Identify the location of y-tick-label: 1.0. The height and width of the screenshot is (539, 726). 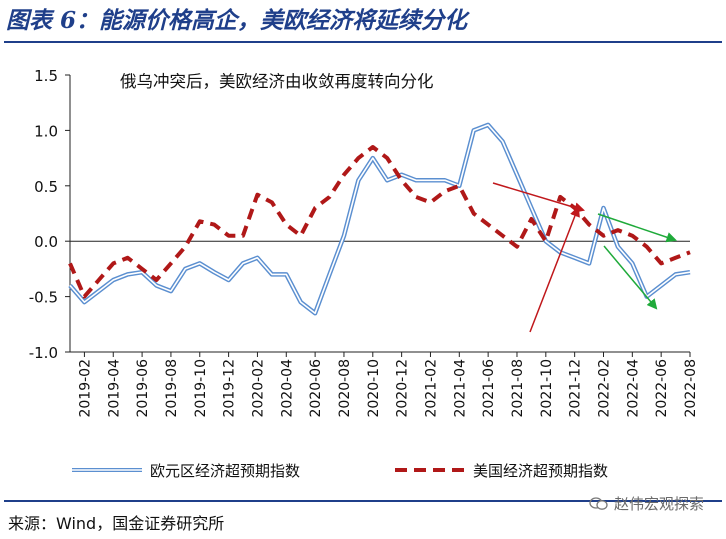
(46, 131).